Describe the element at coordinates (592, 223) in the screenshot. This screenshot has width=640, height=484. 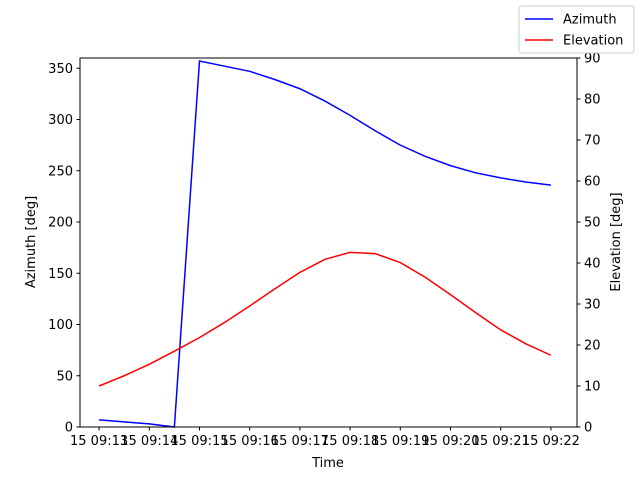
I see `right-tick-label: 50` at that location.